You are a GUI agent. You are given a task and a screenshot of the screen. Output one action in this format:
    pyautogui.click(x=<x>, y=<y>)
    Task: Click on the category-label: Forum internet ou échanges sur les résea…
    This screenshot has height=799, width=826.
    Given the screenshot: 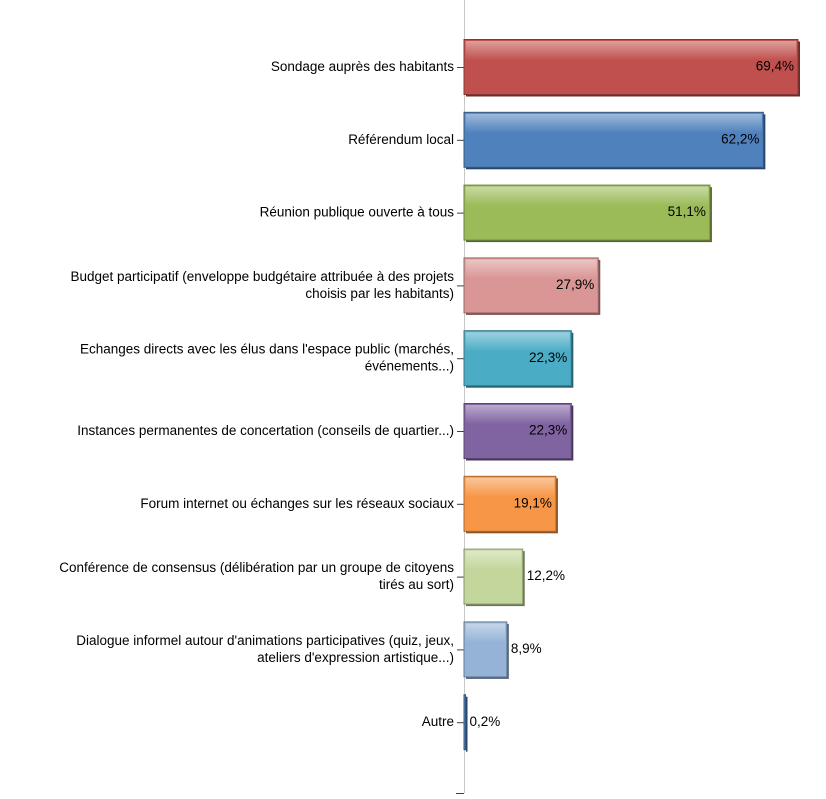 What is the action you would take?
    pyautogui.click(x=297, y=502)
    